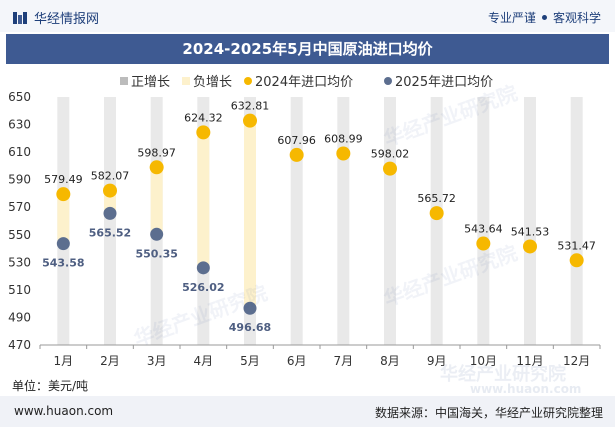 The height and width of the screenshot is (427, 615). I want to click on top-bar: 华经情报网 专业严谨 客观科学, so click(307, 16).